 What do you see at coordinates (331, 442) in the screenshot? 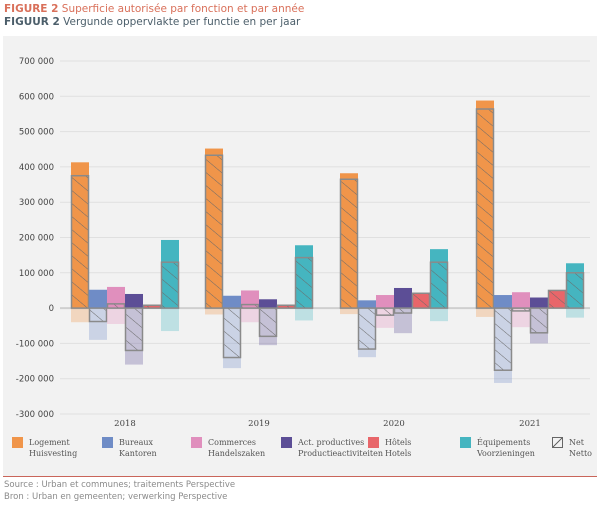
I see `legend-label-fr: Act. productives` at bounding box center [331, 442].